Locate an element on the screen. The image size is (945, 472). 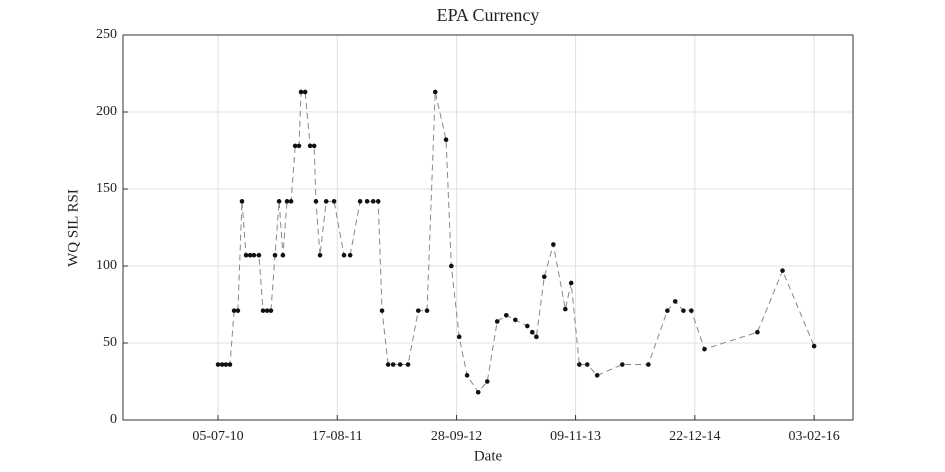
y-tick-label: 100 is located at coordinates (106, 265).